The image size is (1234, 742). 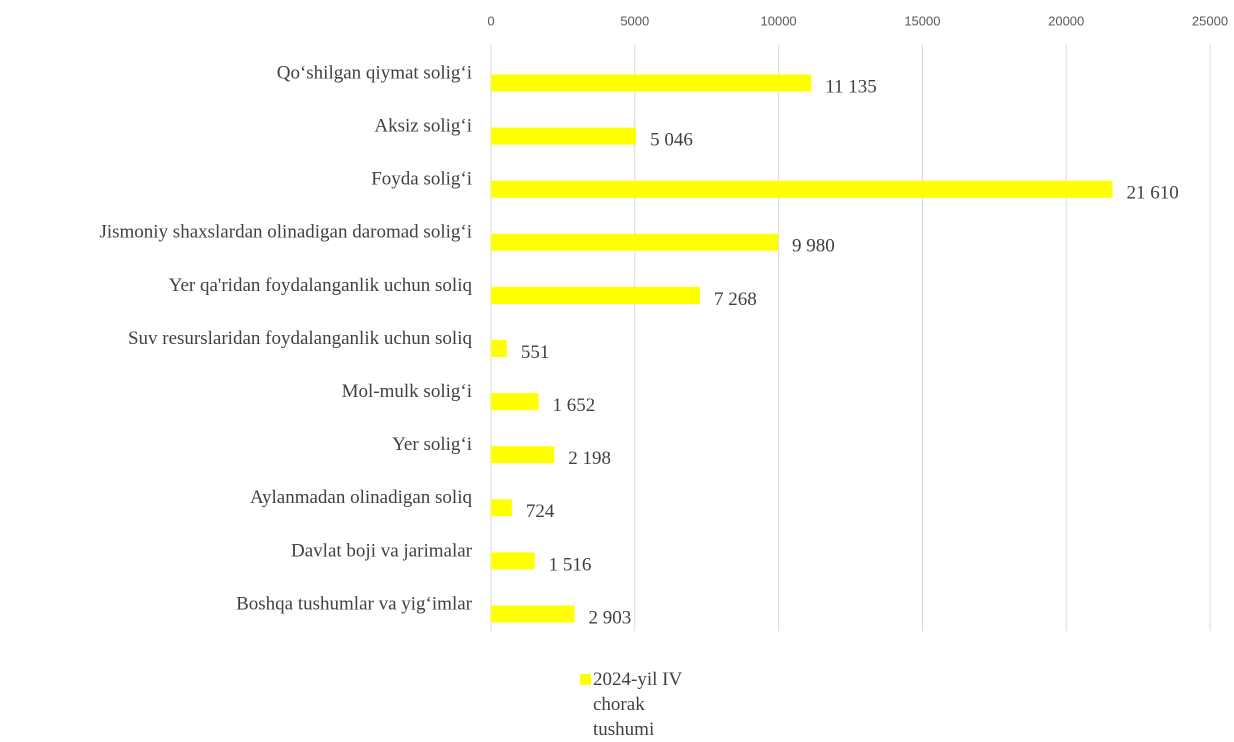 I want to click on x-tick-label: 20000, so click(x=1066, y=20).